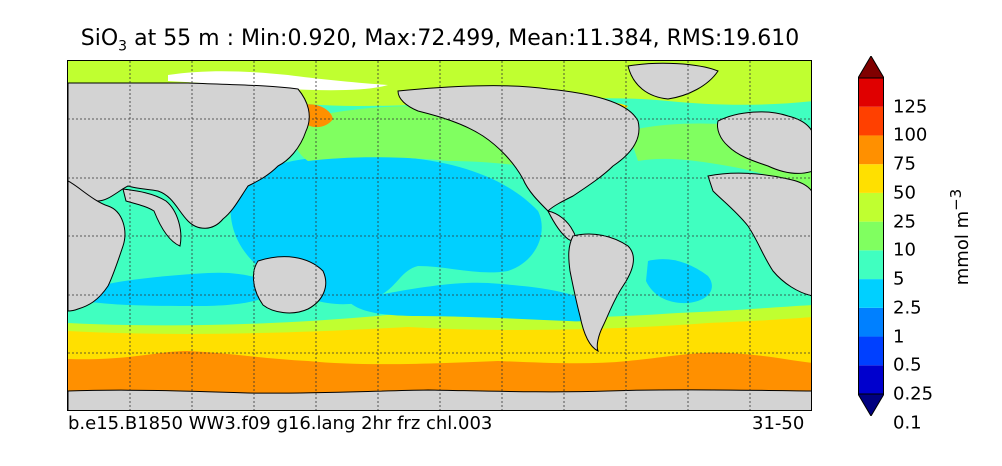  Describe the element at coordinates (152, 217) in the screenshot. I see `arabia-india` at that location.